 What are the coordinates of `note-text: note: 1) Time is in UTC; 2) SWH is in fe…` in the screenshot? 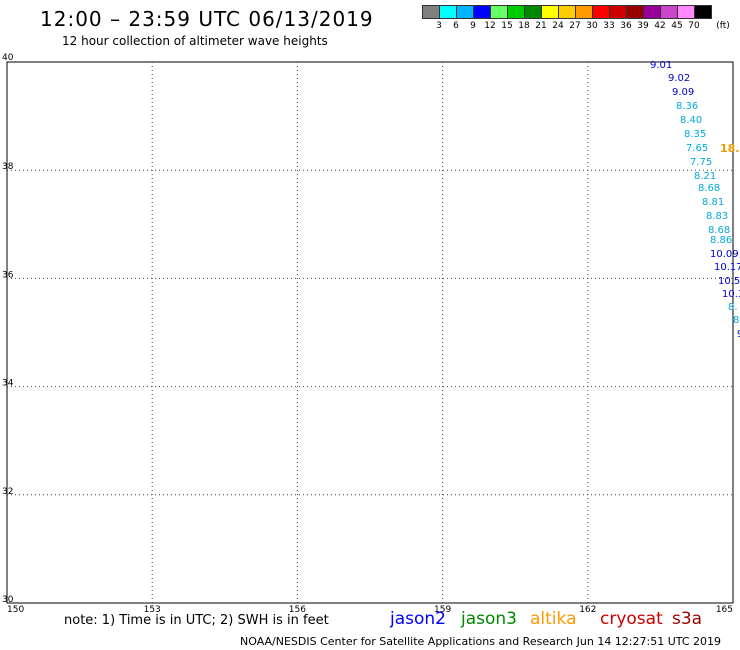 It's located at (196, 620).